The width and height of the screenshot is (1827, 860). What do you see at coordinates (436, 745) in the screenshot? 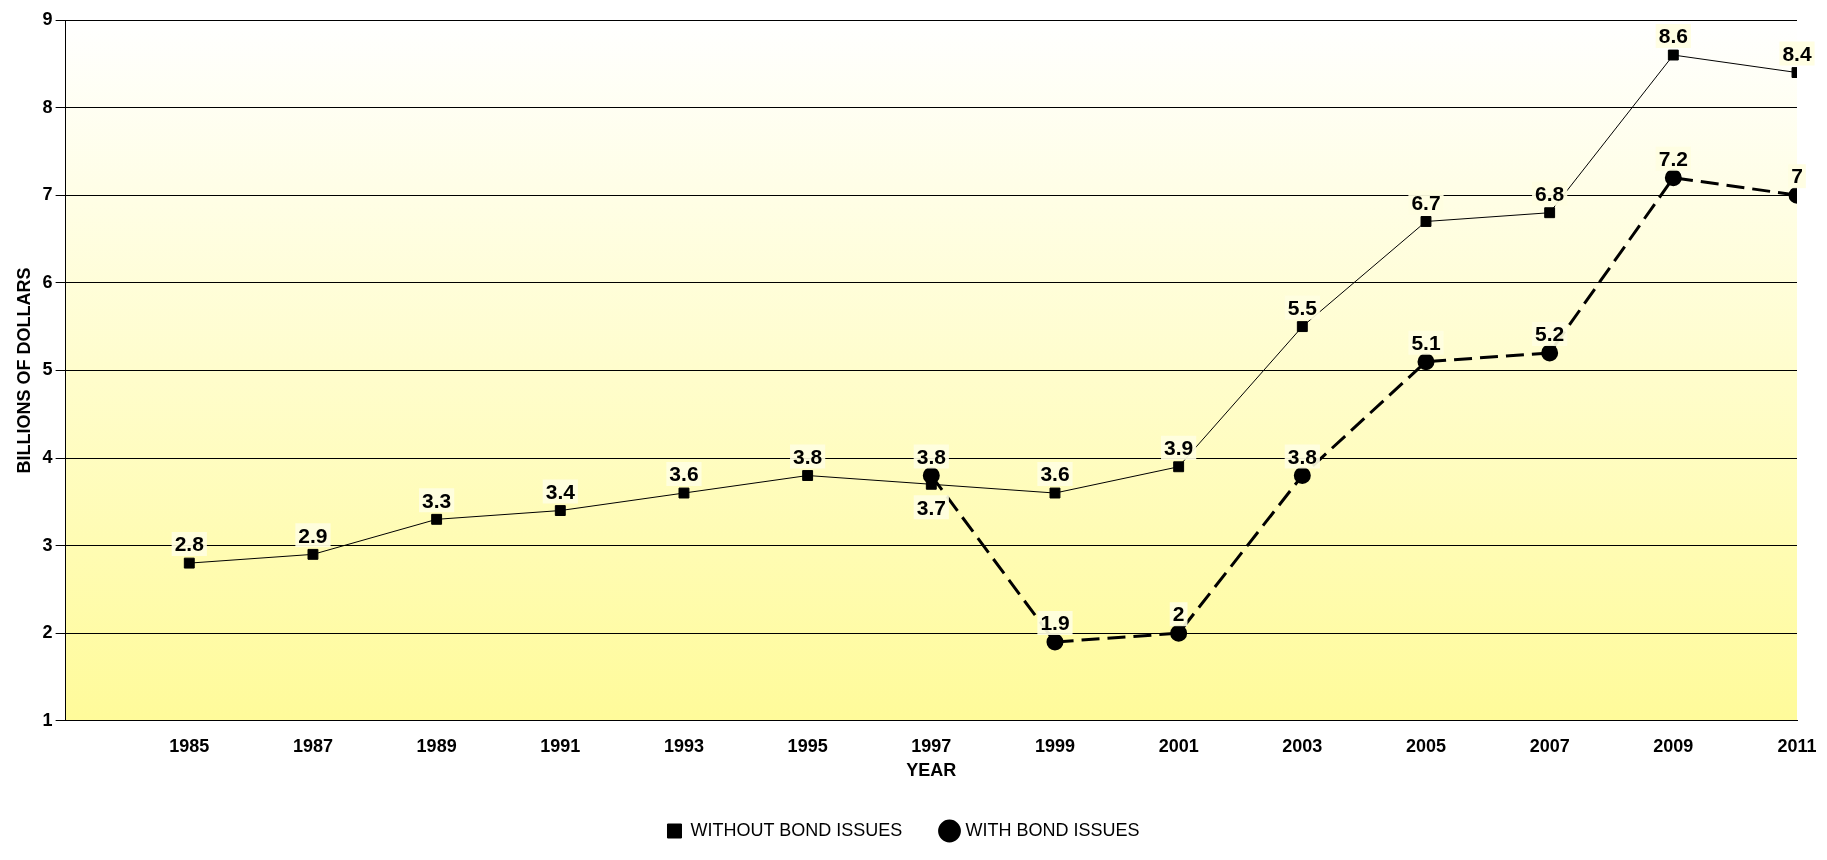
I see `x-tick-label: 1989` at bounding box center [436, 745].